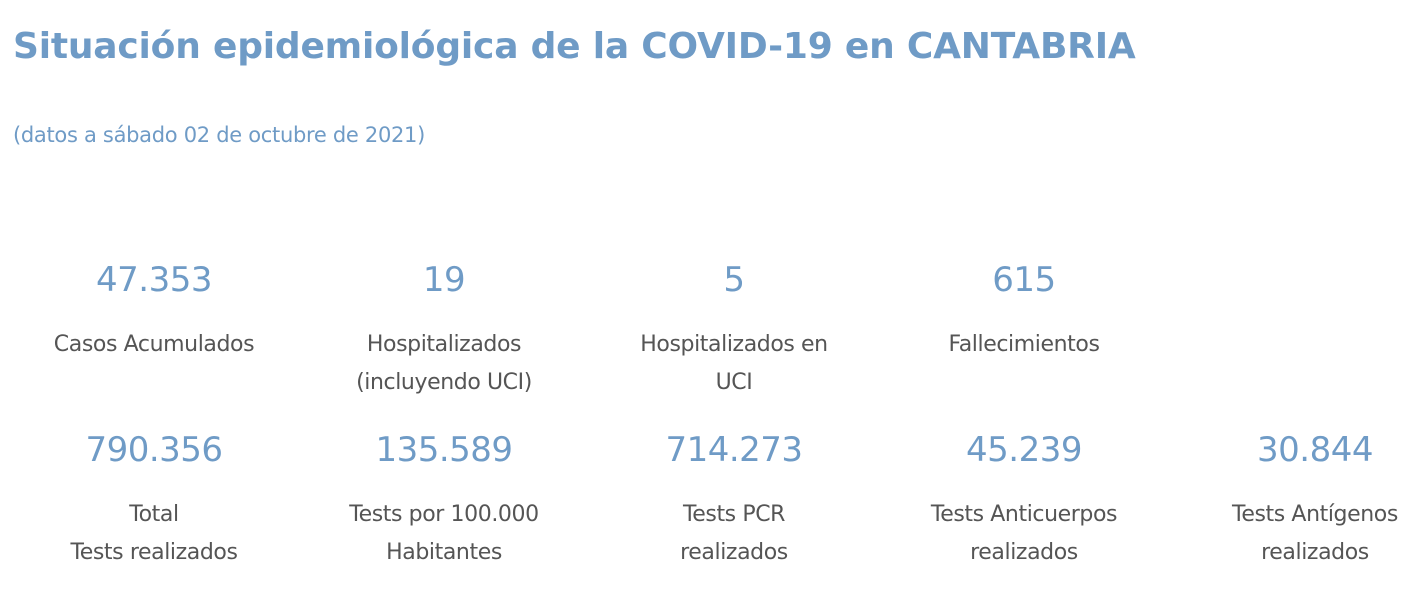 The width and height of the screenshot is (1426, 596). I want to click on stat-tests-anticuerpos: 45.239 Tests Anticuerpos realizados, so click(1024, 501).